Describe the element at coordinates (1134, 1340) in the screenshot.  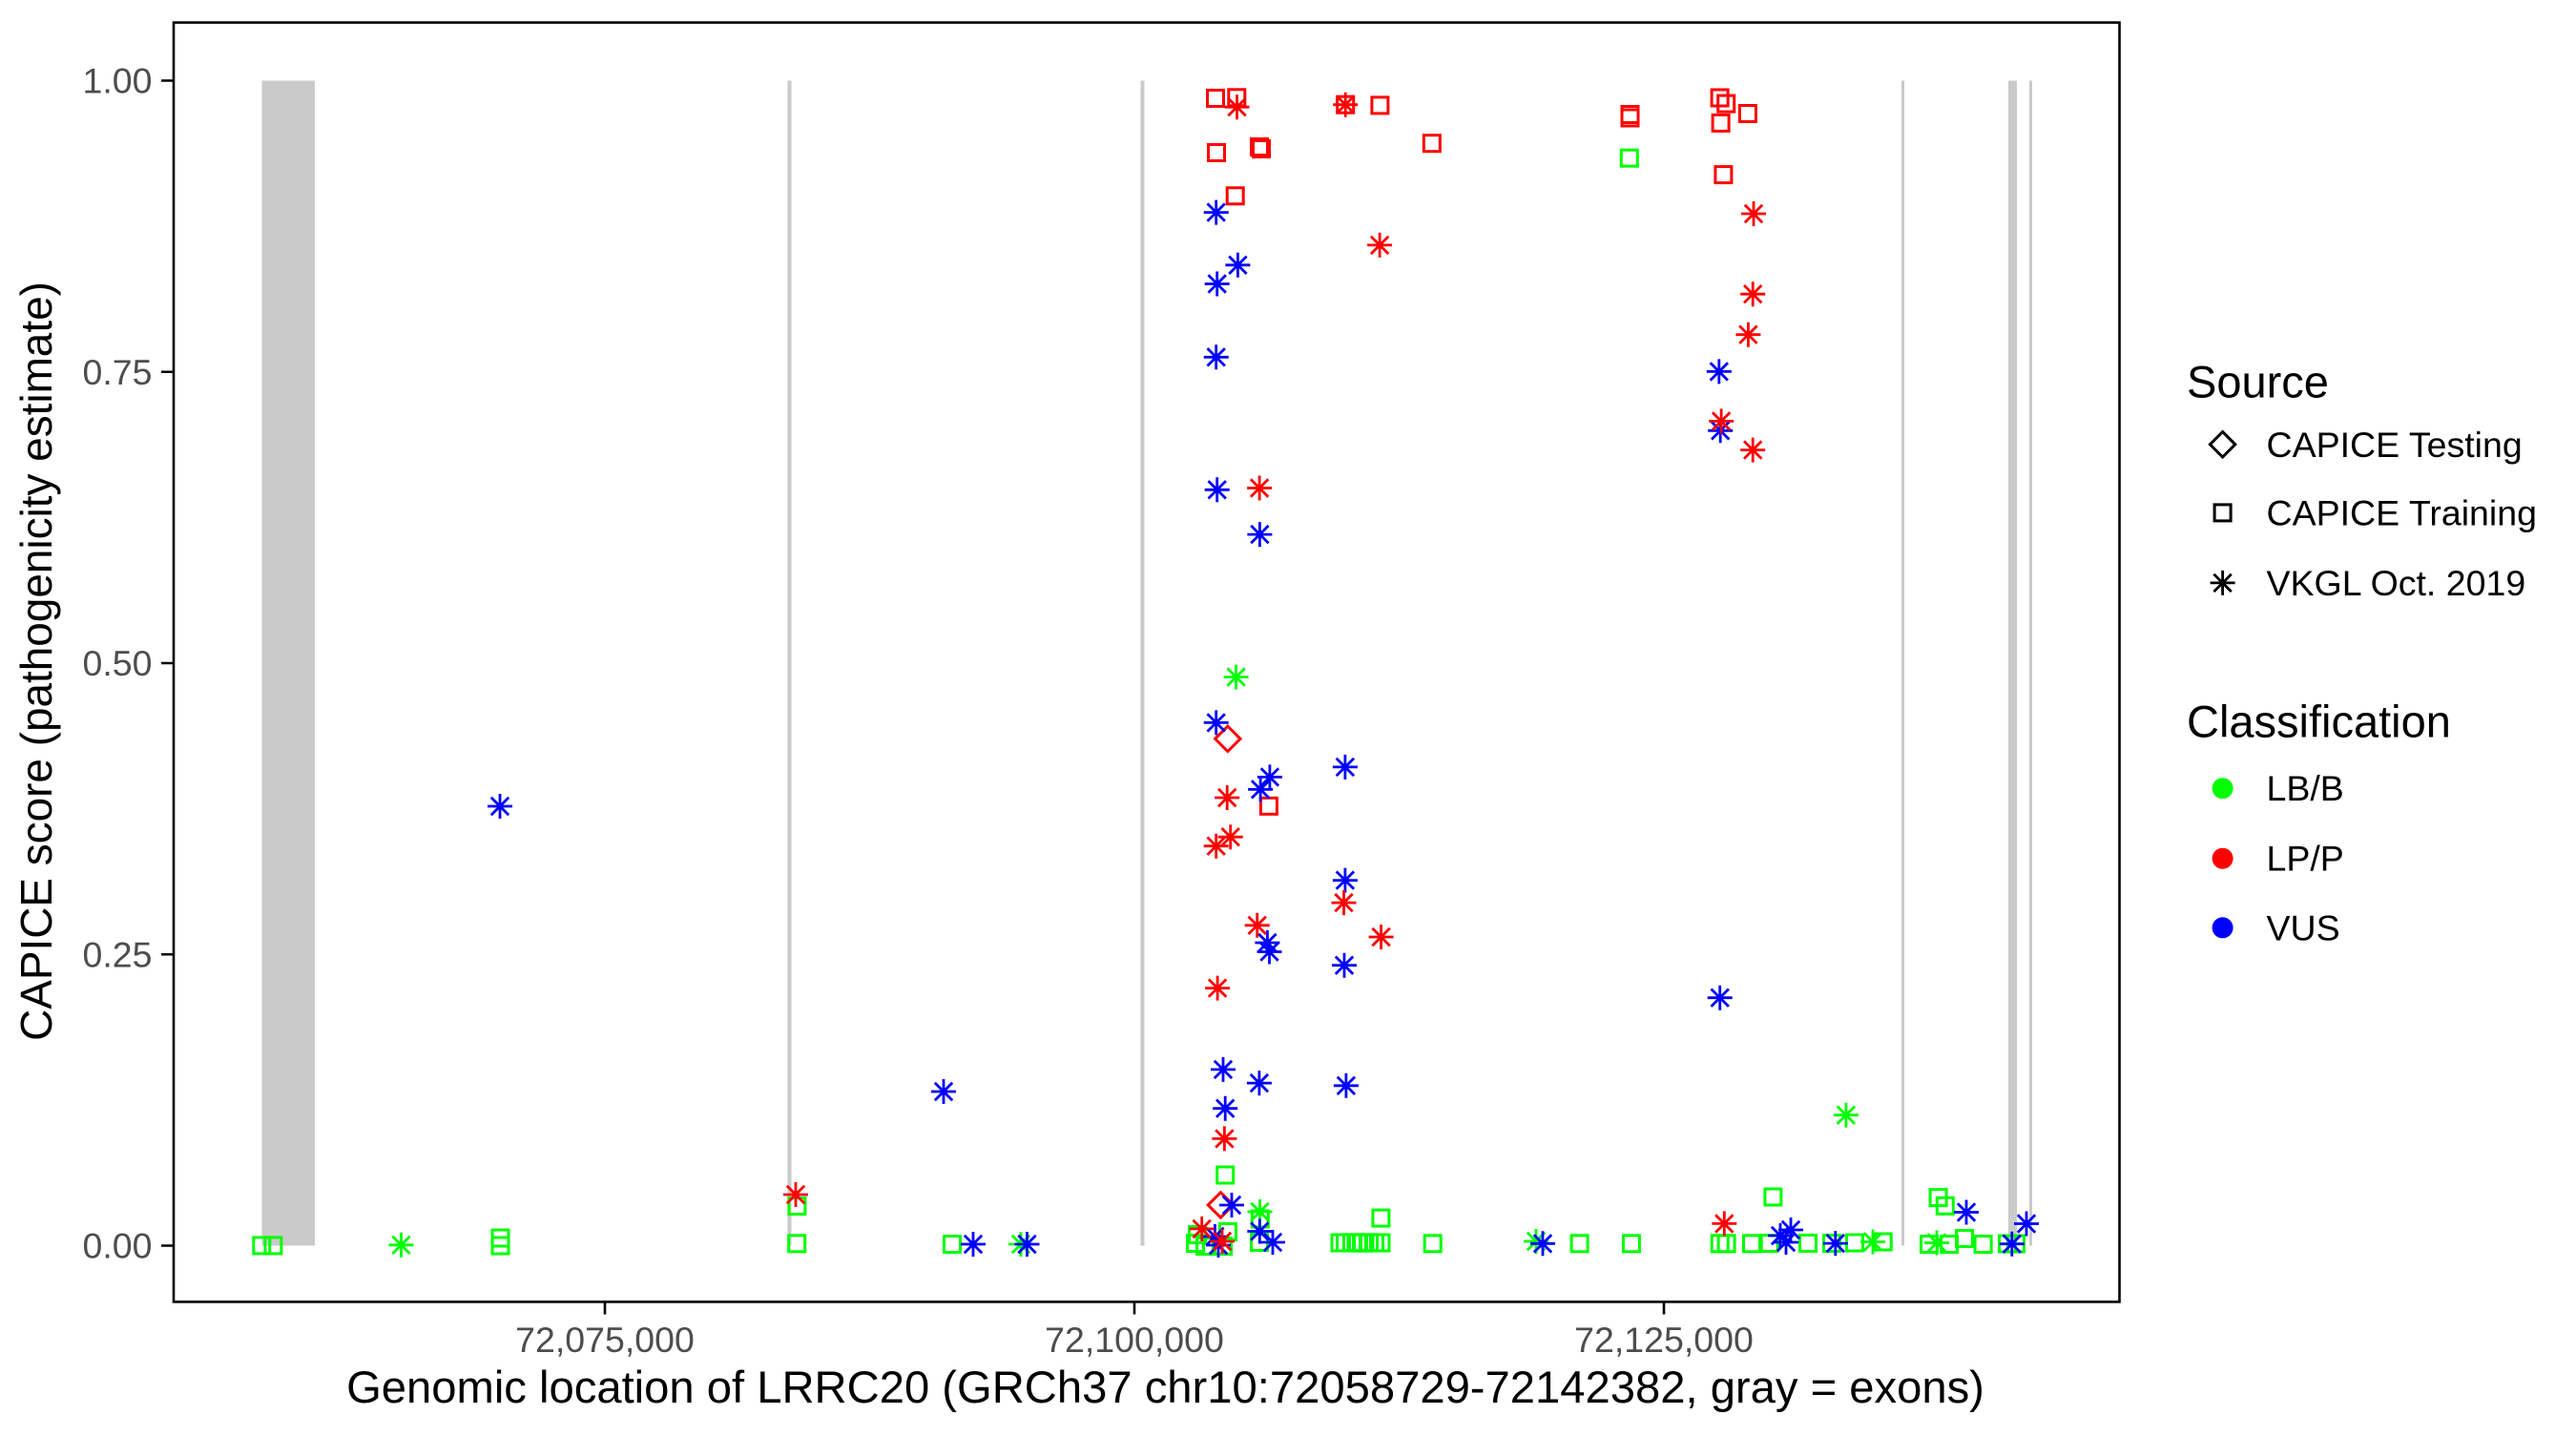
I see `svg-text: 72,100,000` at that location.